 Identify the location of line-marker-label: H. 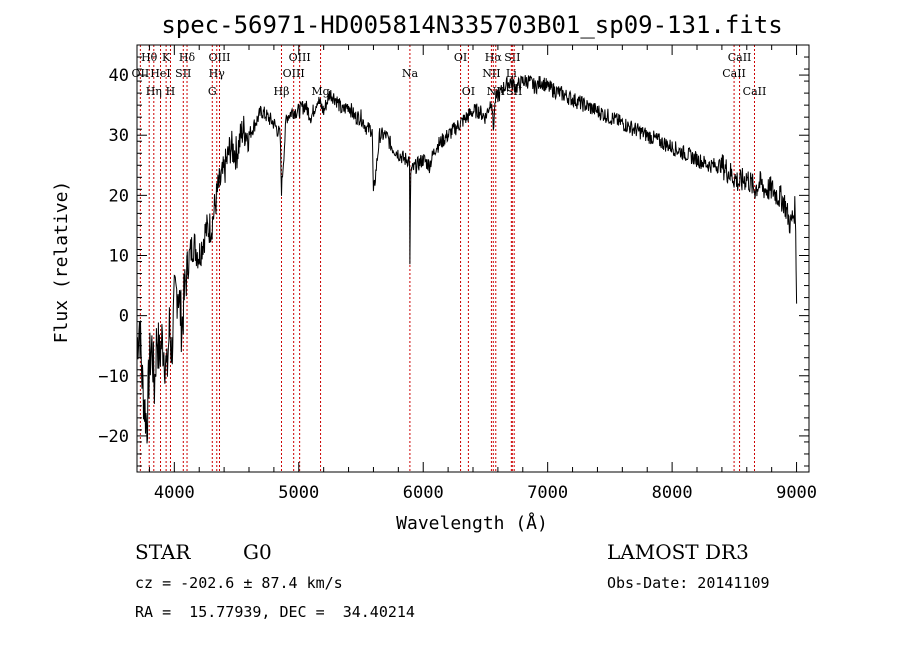
(171, 91).